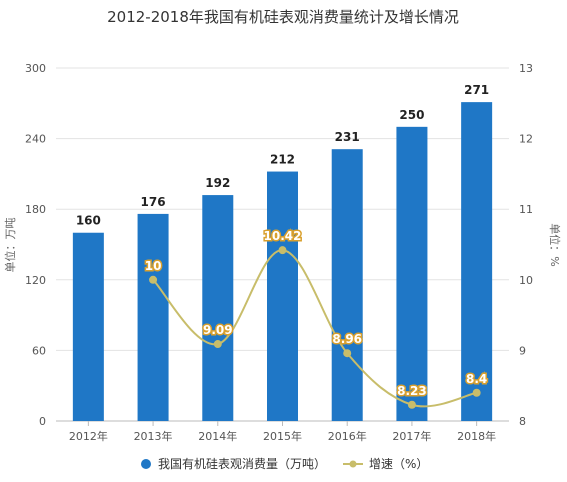 The width and height of the screenshot is (567, 482). I want to click on left-tick-label: 120, so click(35, 280).